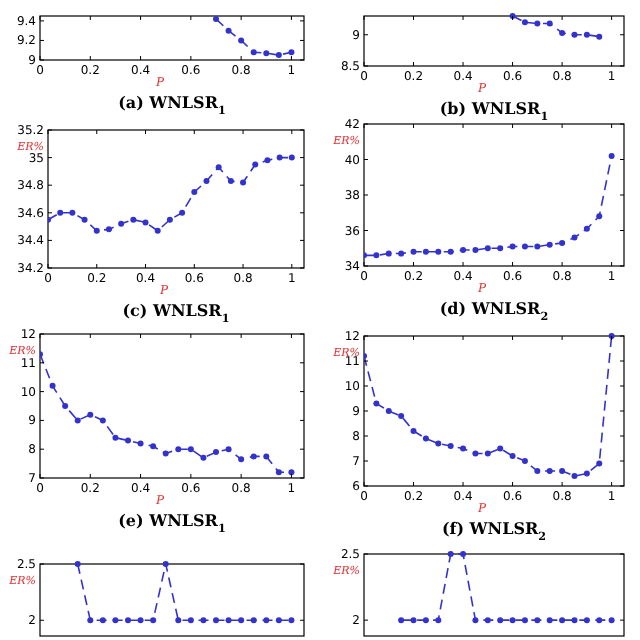 The image size is (640, 640). What do you see at coordinates (494, 531) in the screenshot?
I see `text: (f) WNLSR$_{2}$` at bounding box center [494, 531].